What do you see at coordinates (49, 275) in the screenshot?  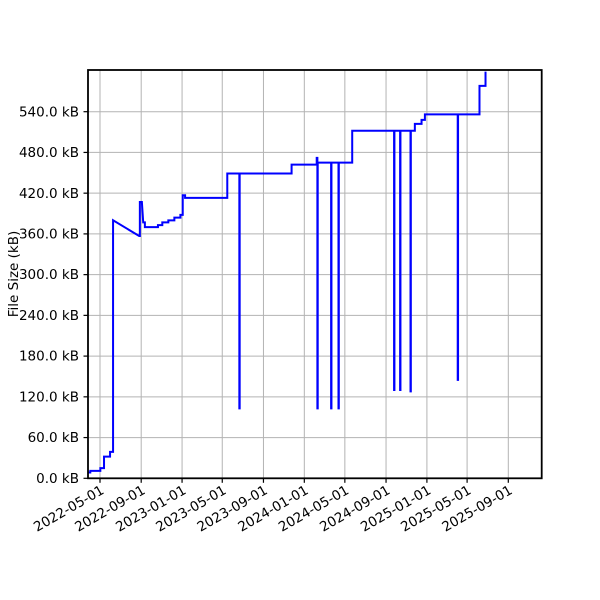 I see `y-tick-label: 300.0 kB` at bounding box center [49, 275].